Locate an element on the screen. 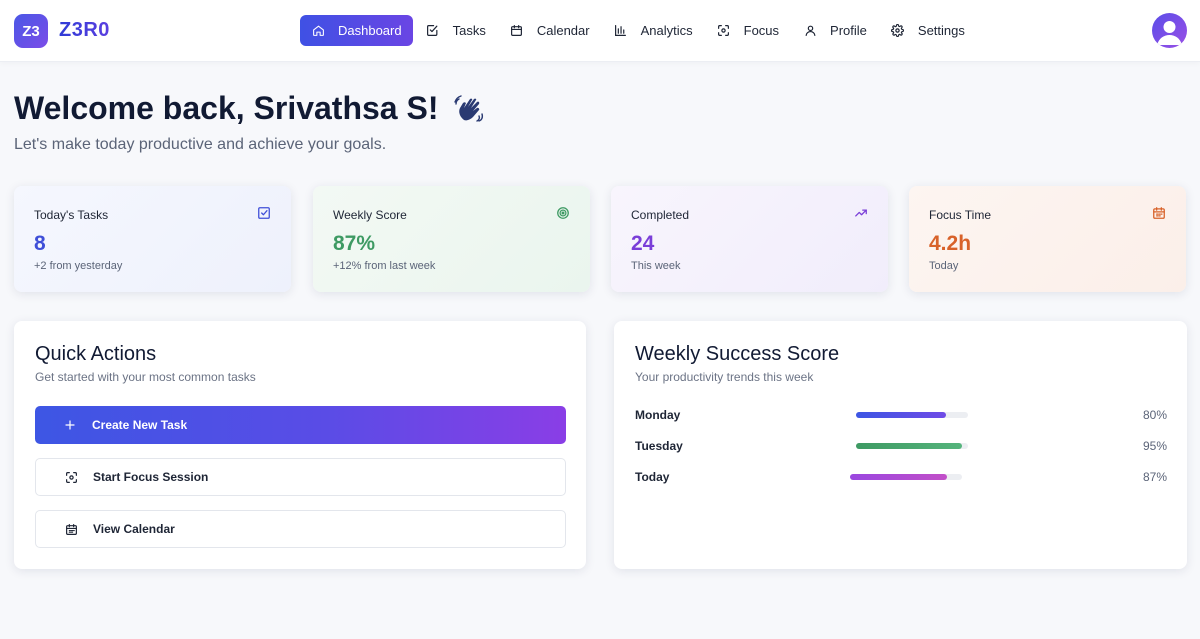 The width and height of the screenshot is (1200, 639). score-percent: 95% is located at coordinates (1154, 446).